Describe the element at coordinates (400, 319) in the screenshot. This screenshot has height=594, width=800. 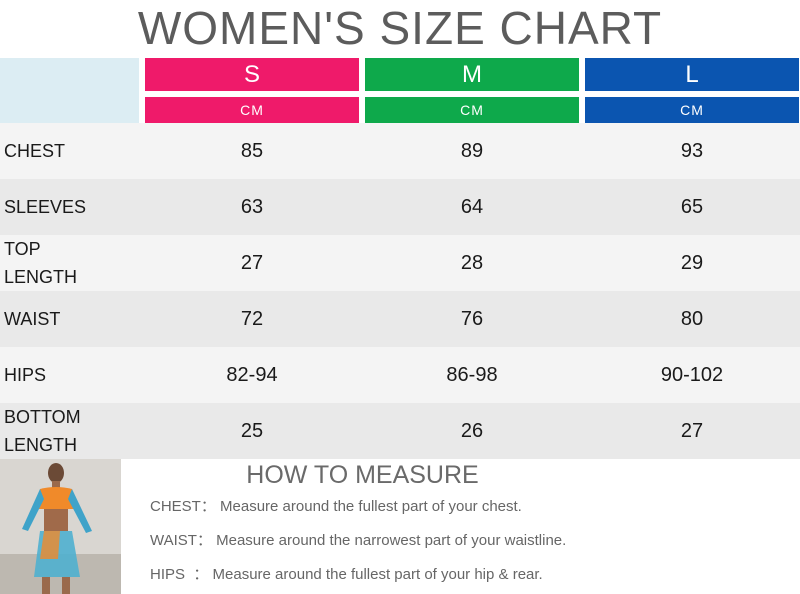
I see `table-row-waist: WAIST 72 76 80` at that location.